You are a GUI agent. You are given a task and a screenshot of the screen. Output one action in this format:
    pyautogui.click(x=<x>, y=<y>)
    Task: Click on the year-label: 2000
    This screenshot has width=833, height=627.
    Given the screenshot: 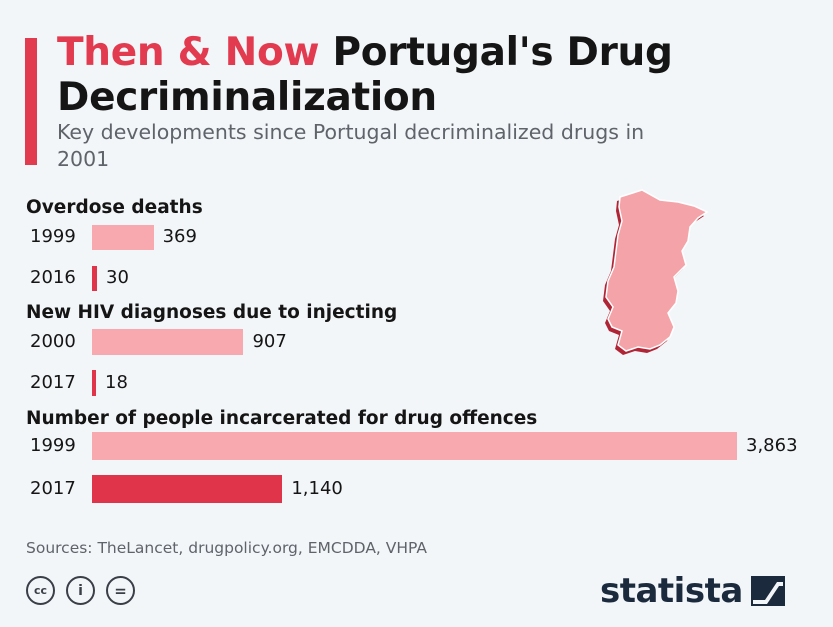 What is the action you would take?
    pyautogui.click(x=53, y=341)
    